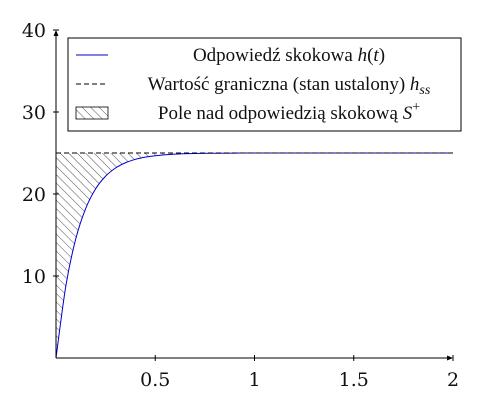 The width and height of the screenshot is (504, 407). I want to click on legend-symbol-hatch, so click(92, 113).